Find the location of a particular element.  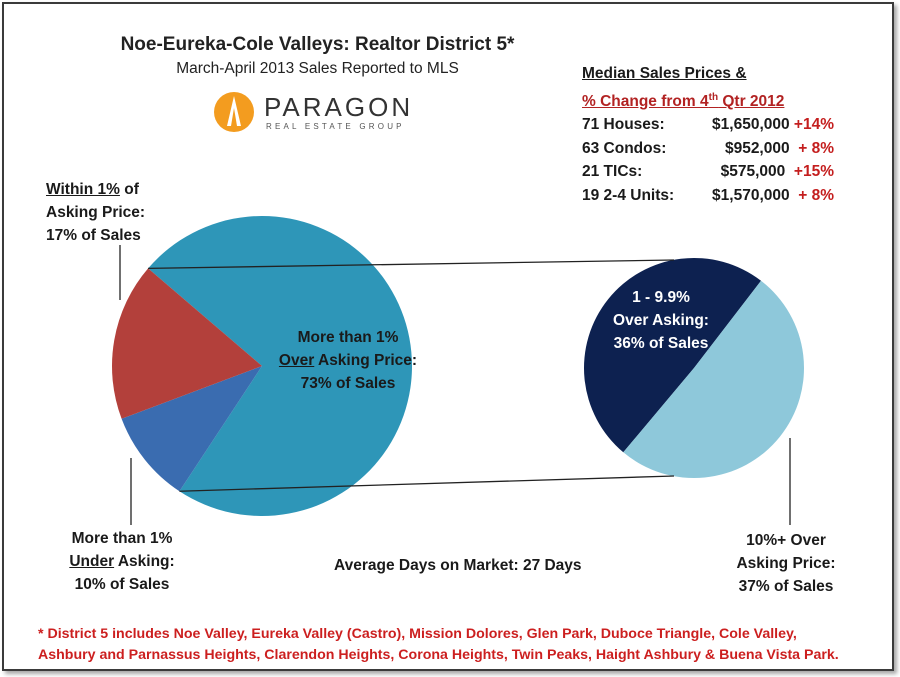

paragon-logo-icon is located at coordinates (234, 112).